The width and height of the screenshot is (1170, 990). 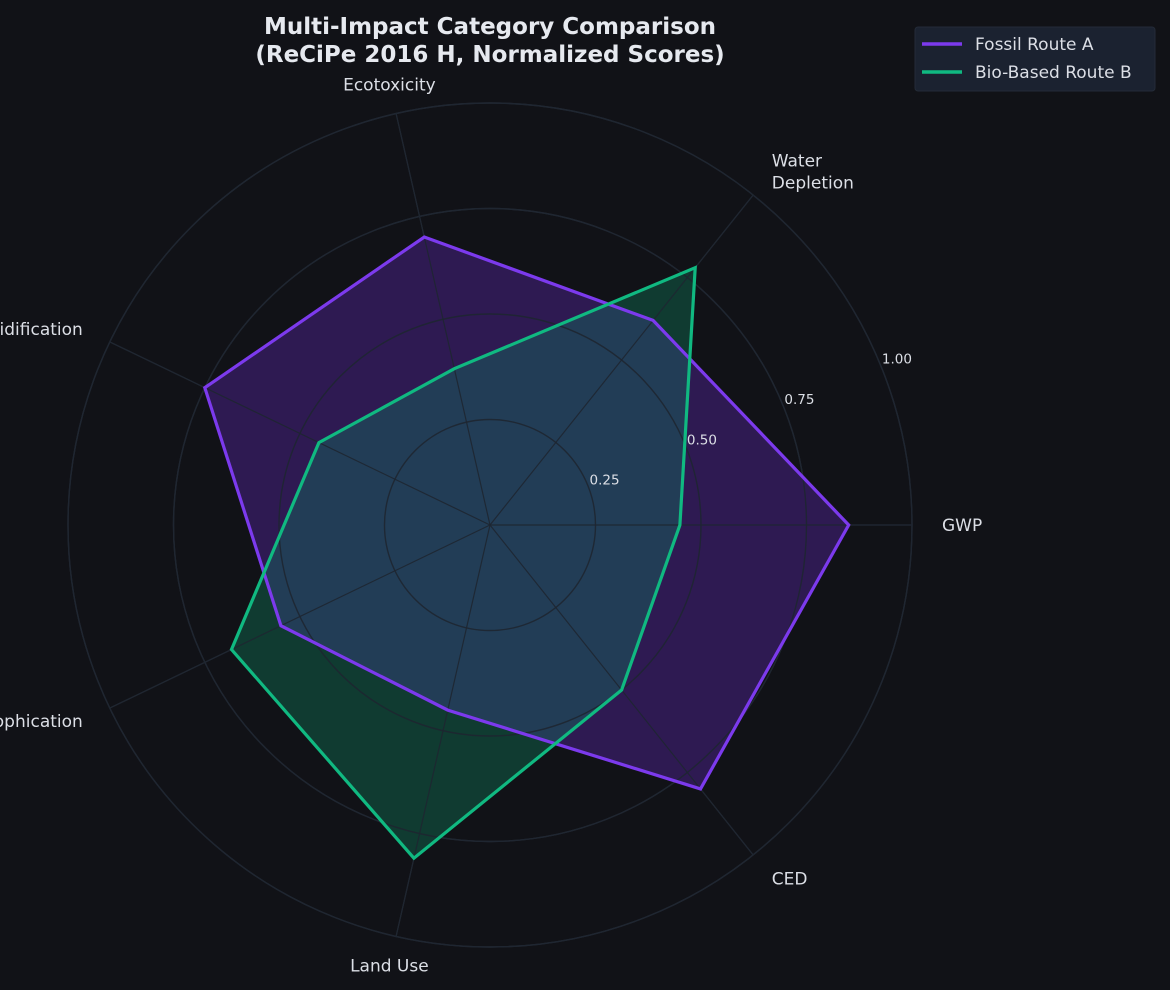 I want to click on radial-tick-label: 1.00, so click(x=897, y=360).